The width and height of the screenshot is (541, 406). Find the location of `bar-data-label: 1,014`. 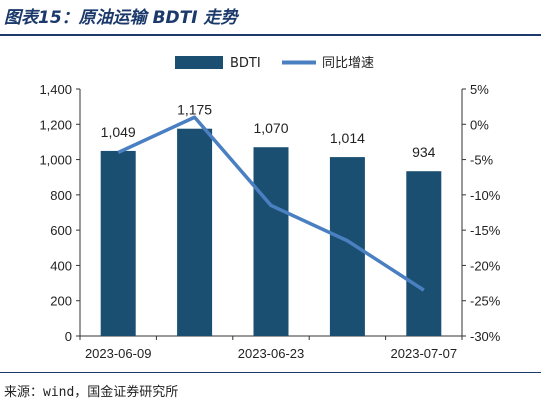

bar-data-label: 1,014 is located at coordinates (347, 138).